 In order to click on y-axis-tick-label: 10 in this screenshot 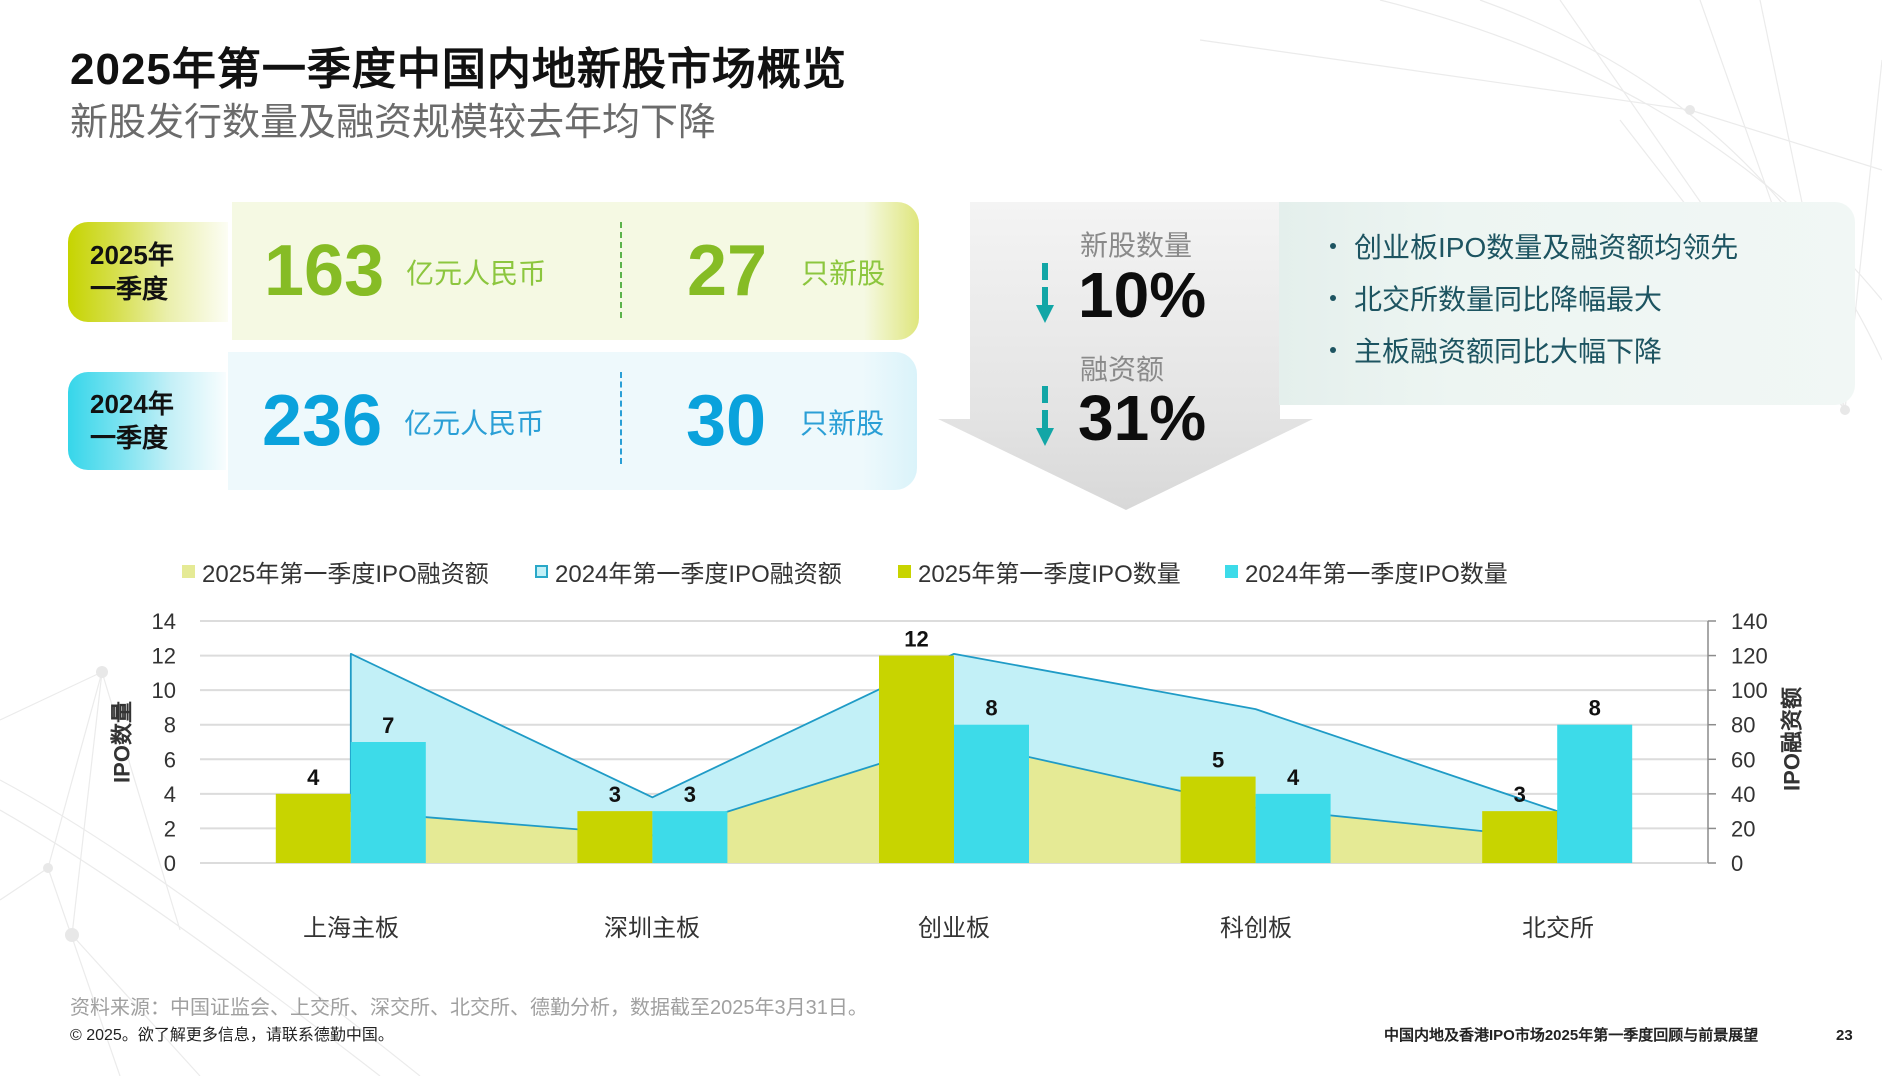, I will do `click(164, 690)`.